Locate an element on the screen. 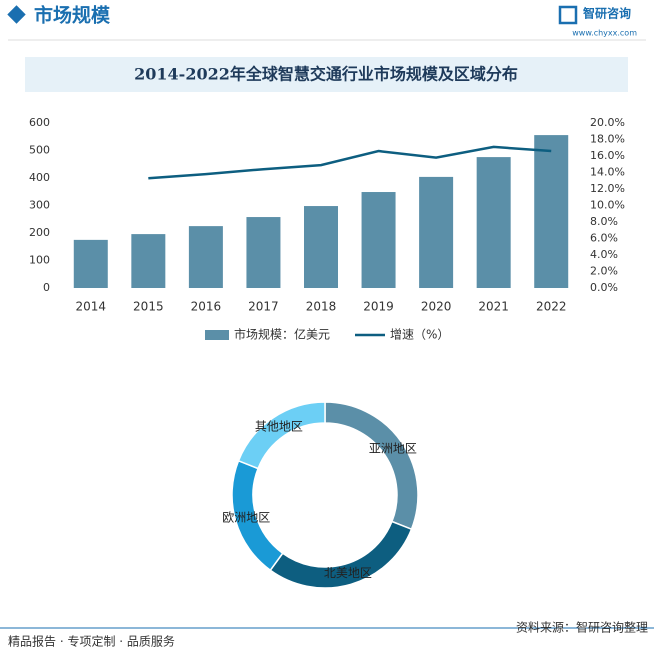  legend-label: 增速（%） is located at coordinates (419, 335).